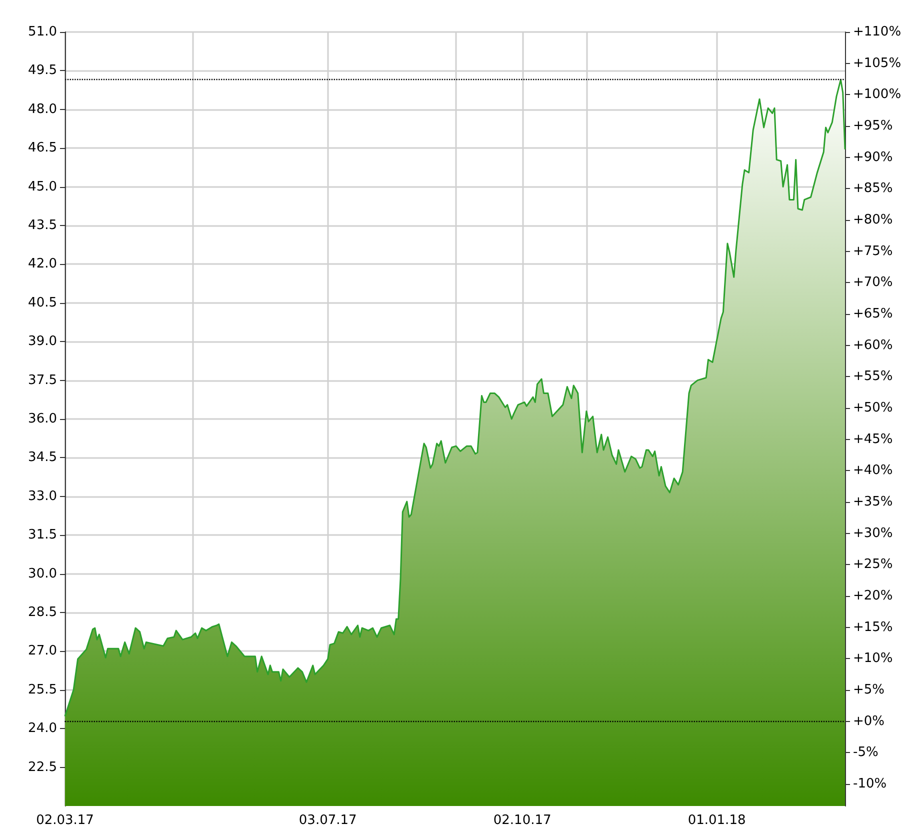 Image resolution: width=919 pixels, height=836 pixels. What do you see at coordinates (42, 148) in the screenshot?
I see `y-tick-label: 46.5` at bounding box center [42, 148].